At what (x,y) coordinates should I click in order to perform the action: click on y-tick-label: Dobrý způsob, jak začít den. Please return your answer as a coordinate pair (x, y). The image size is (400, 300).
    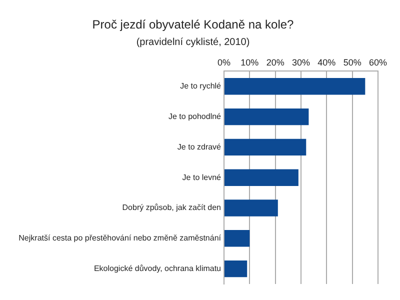
    Looking at the image, I should click on (171, 207).